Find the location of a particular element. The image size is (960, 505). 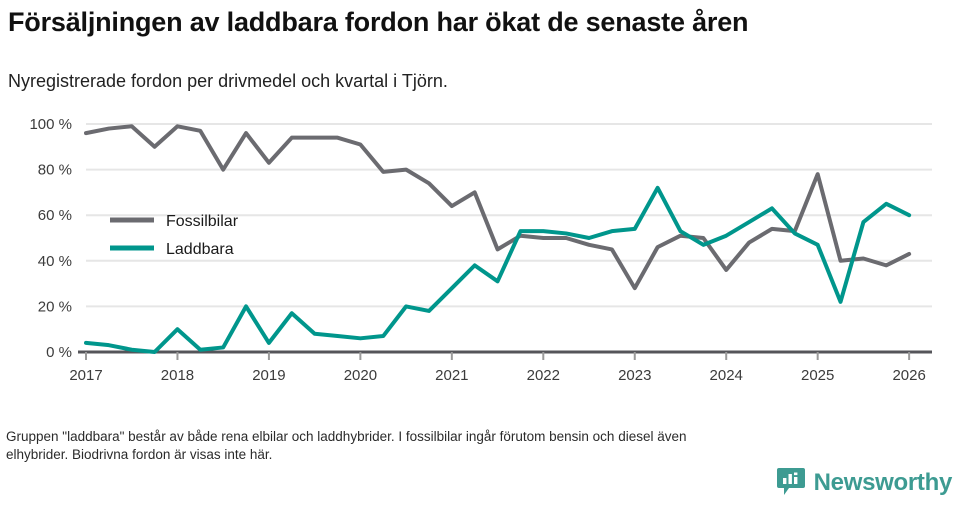

y-axis-tick-label: 80 % is located at coordinates (55, 170).